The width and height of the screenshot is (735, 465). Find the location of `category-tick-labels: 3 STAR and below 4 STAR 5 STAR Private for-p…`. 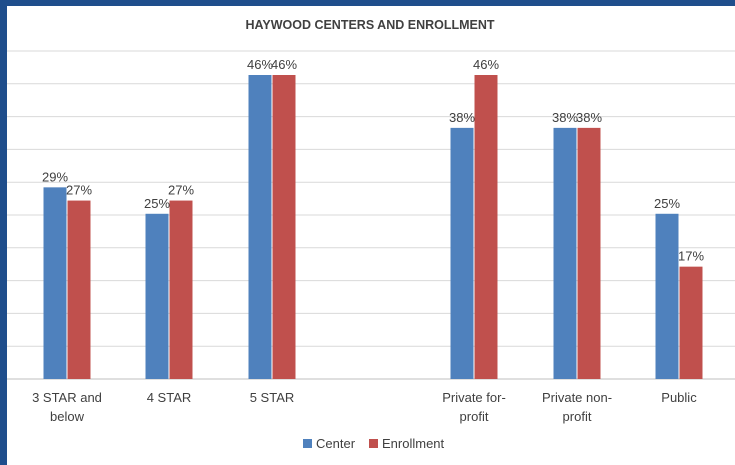

category-tick-labels: 3 STAR and below 4 STAR 5 STAR Private for-p… is located at coordinates (364, 407).